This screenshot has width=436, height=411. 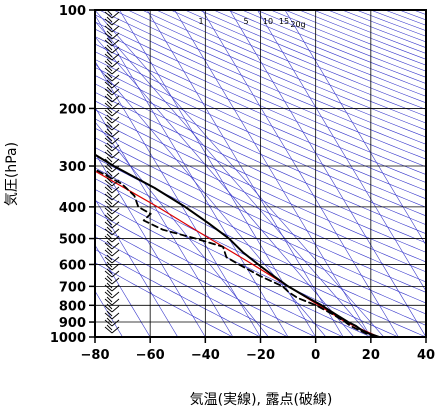 What do you see at coordinates (72, 287) in the screenshot?
I see `y-tick-label: 700` at bounding box center [72, 287].